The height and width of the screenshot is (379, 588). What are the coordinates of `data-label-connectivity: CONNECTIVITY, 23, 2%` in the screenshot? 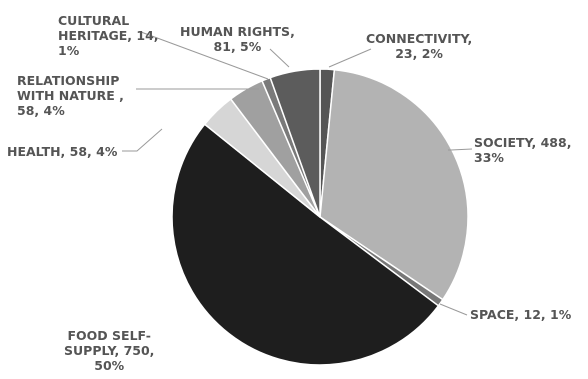 It's located at (419, 46).